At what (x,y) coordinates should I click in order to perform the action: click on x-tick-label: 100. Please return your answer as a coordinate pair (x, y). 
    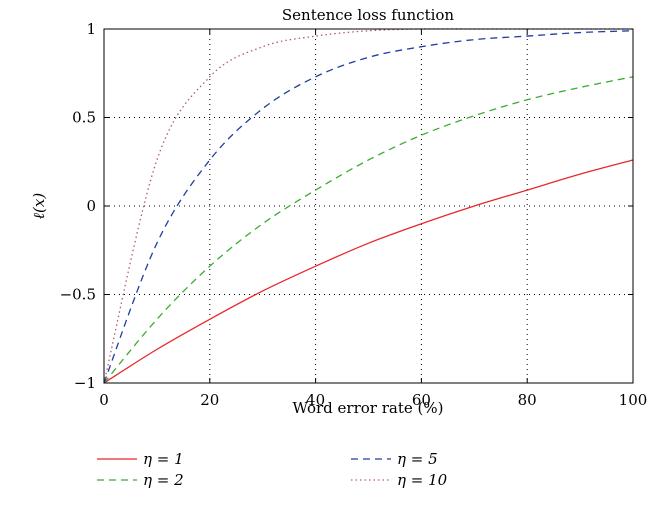
    Looking at the image, I should click on (633, 400).